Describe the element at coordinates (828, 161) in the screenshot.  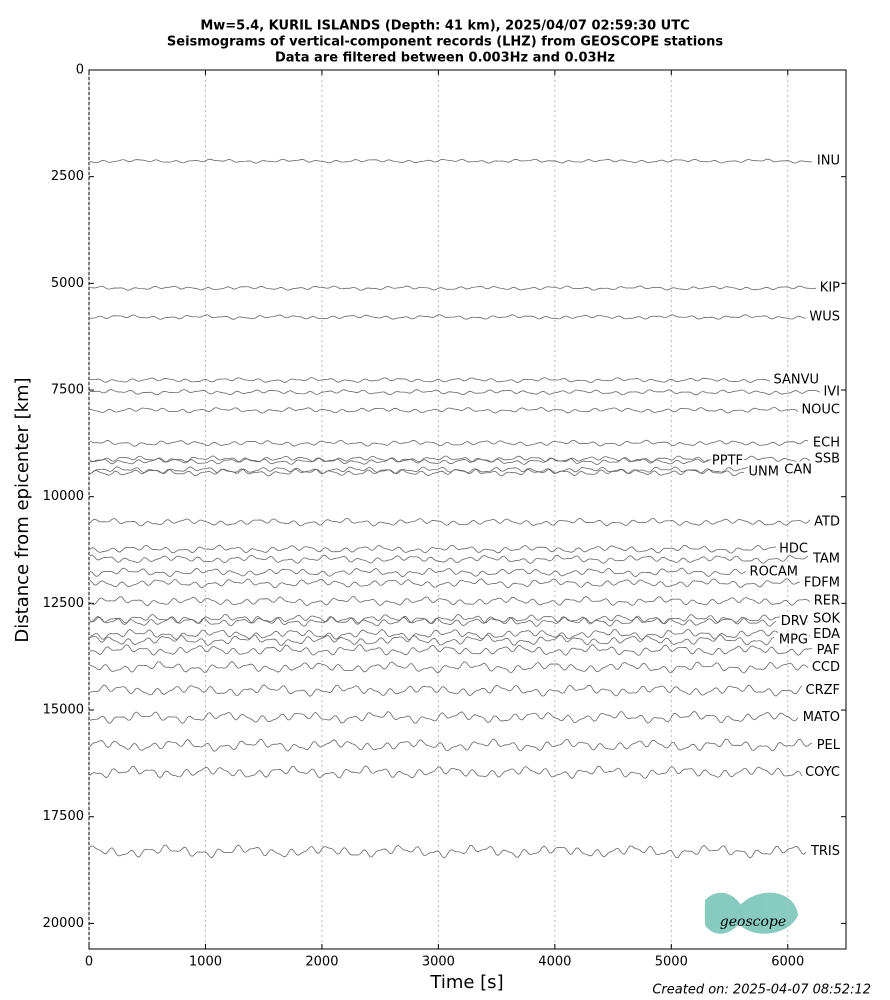
I see `station-label: INU` at that location.